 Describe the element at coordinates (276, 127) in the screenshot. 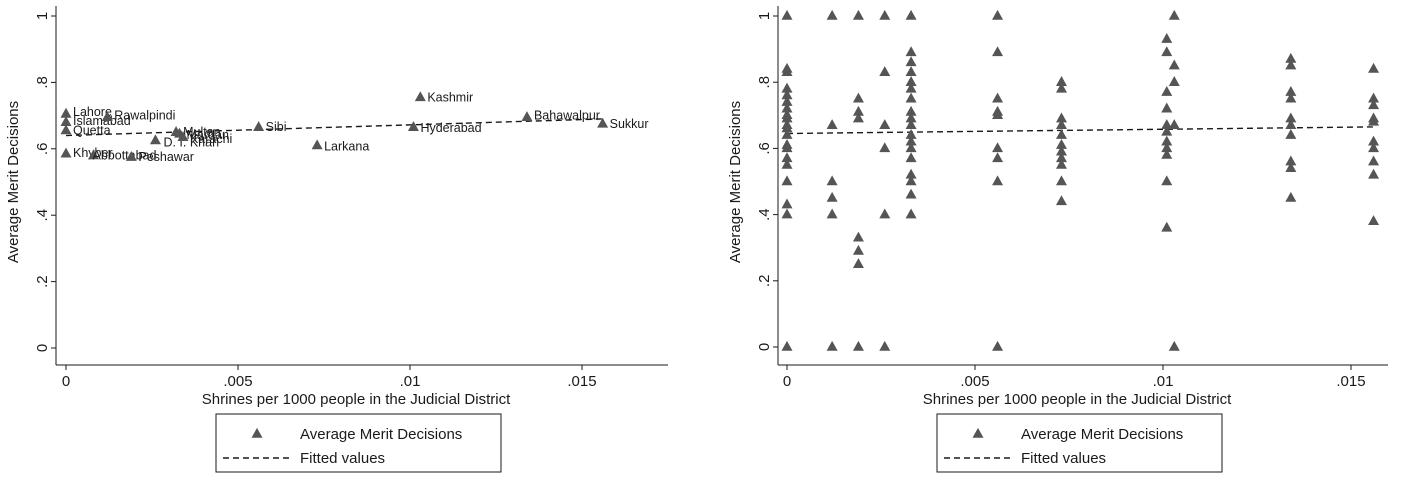

I see `data-point-label: Sibi` at that location.